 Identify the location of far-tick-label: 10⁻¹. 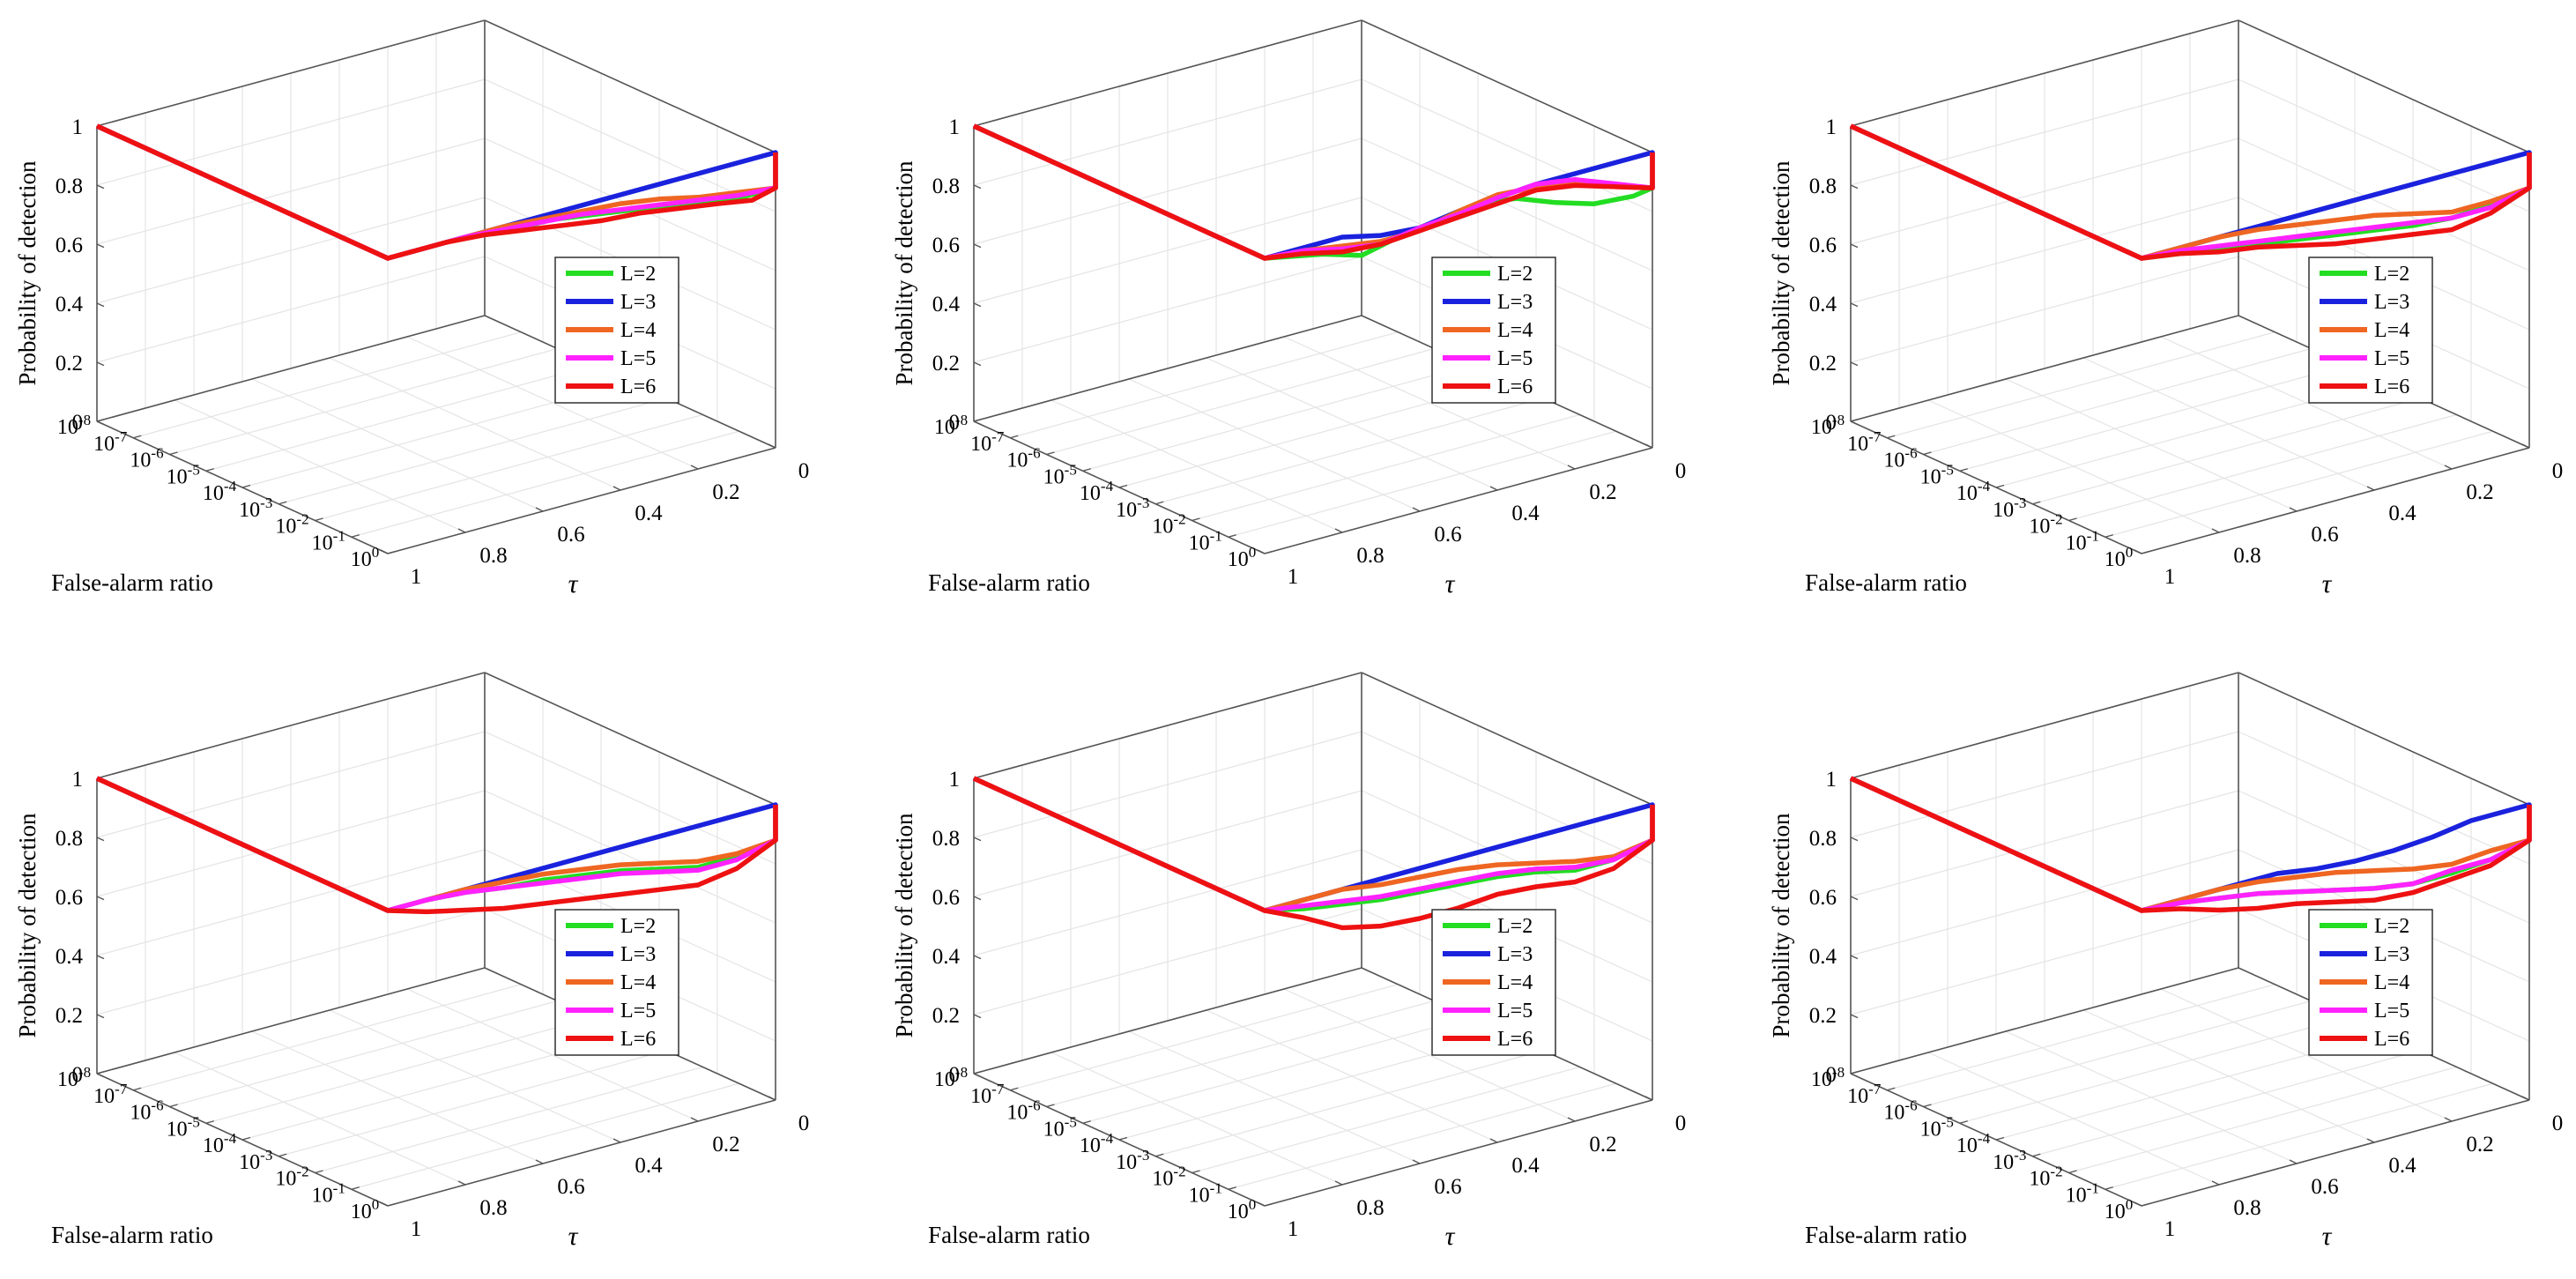
(1205, 540).